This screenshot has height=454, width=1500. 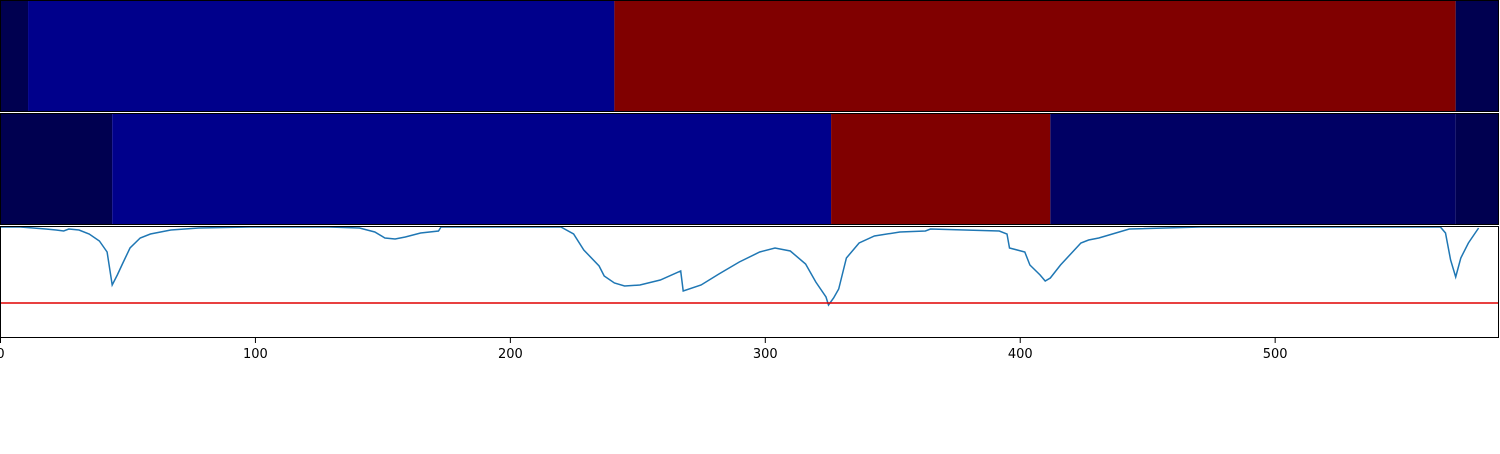 What do you see at coordinates (765, 354) in the screenshot?
I see `x-tick-label: 300` at bounding box center [765, 354].